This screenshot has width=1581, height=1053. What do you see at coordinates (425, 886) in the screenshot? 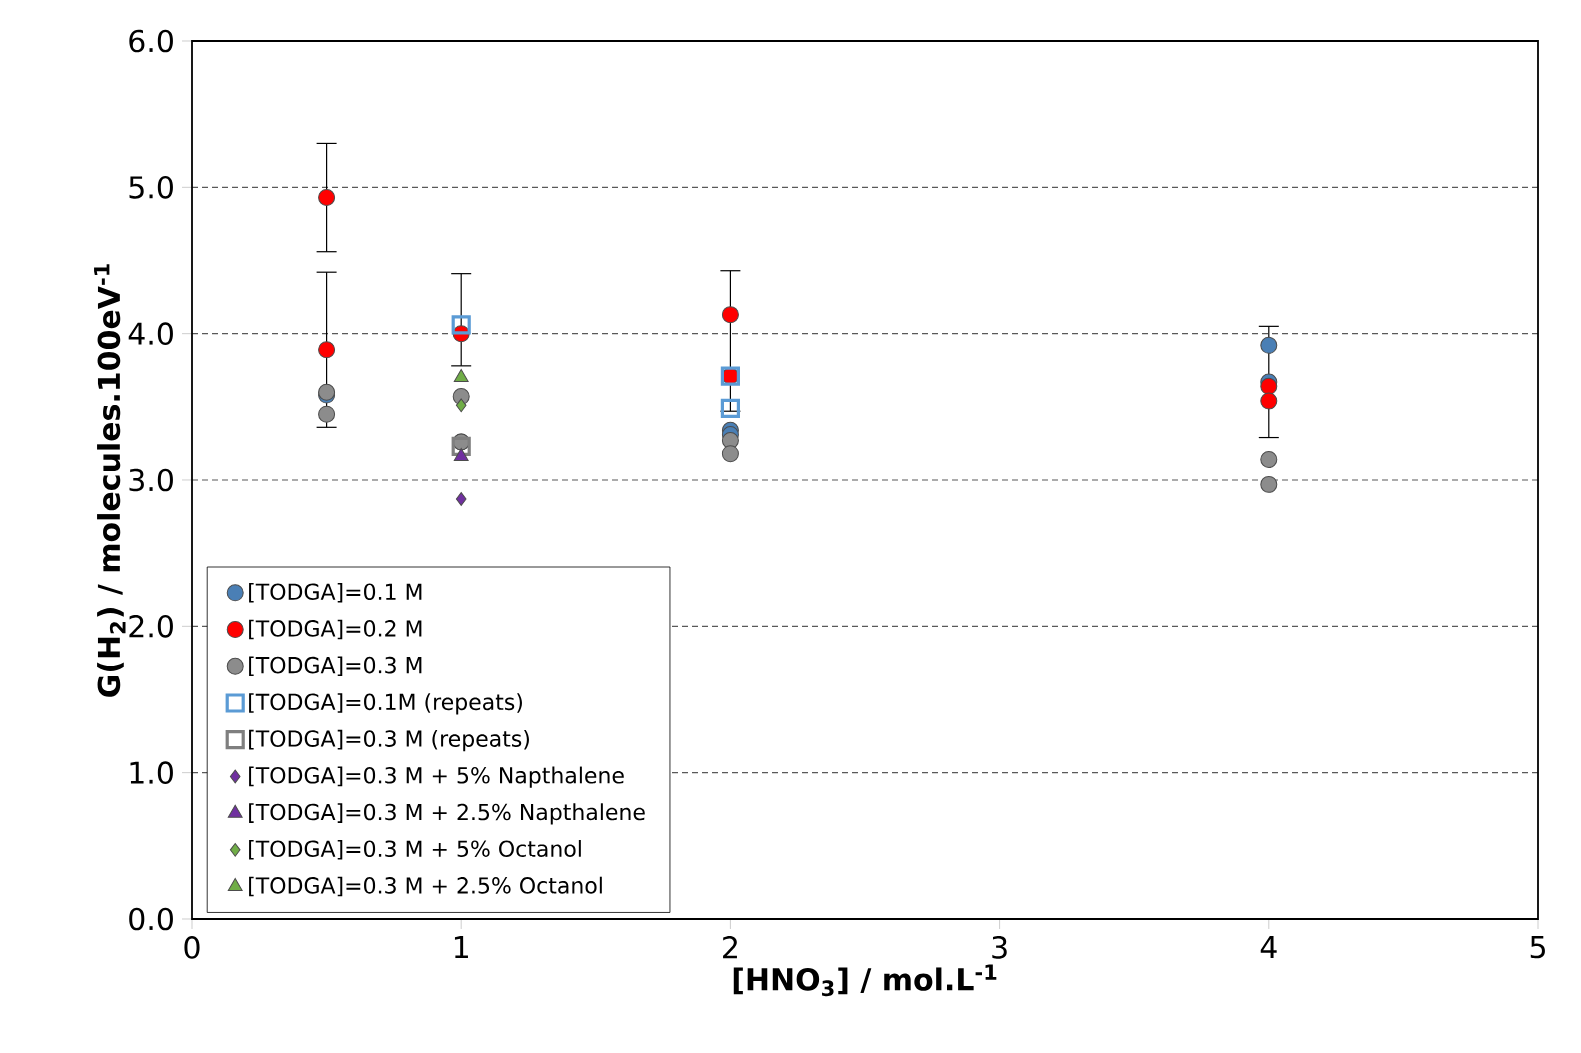
I see `legend-label: [TODGA]=0.3 M + 2.5% Octanol` at bounding box center [425, 886].